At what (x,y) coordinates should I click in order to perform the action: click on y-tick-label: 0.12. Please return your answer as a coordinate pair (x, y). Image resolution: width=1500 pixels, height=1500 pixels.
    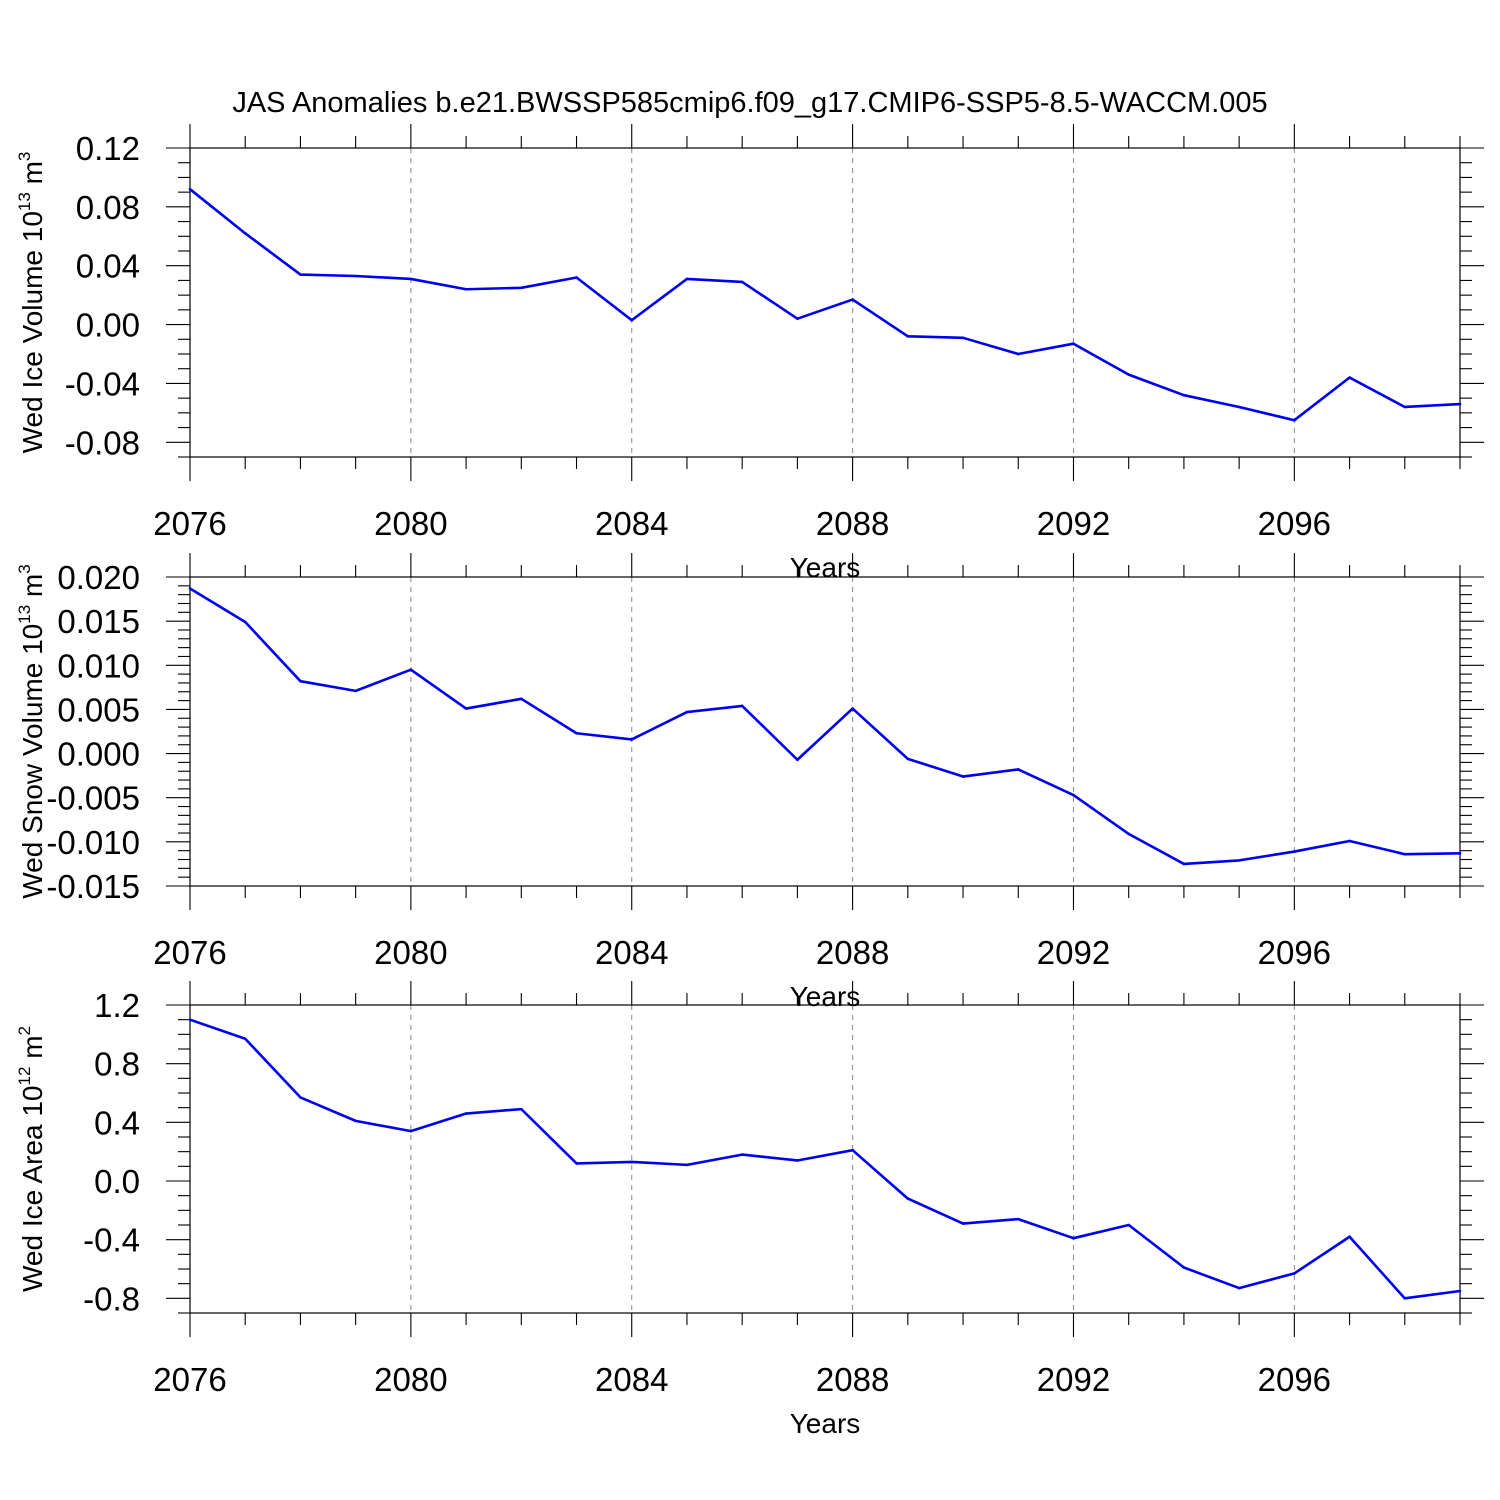
    Looking at the image, I should click on (108, 148).